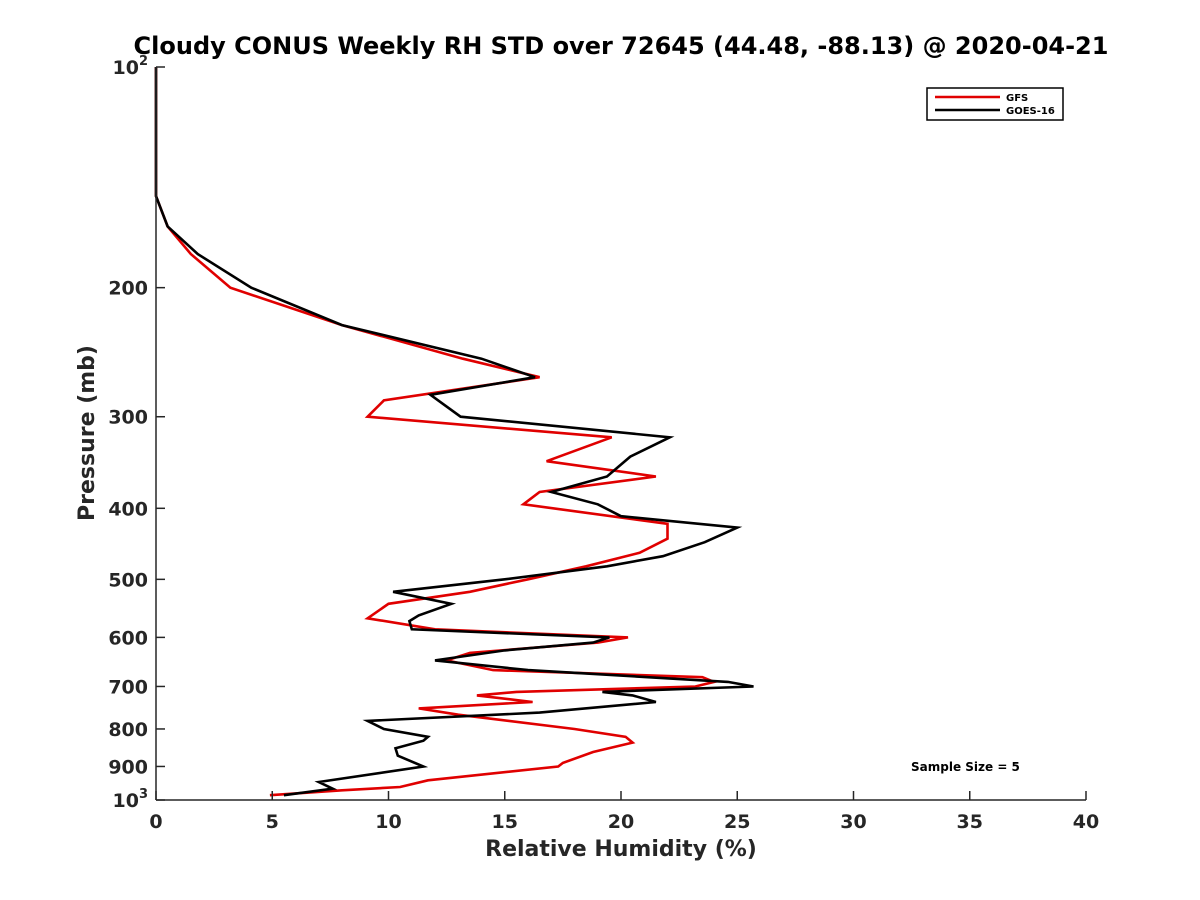 This screenshot has height=900, width=1200. Describe the element at coordinates (155, 822) in the screenshot. I see `x-tick-label: 0` at that location.